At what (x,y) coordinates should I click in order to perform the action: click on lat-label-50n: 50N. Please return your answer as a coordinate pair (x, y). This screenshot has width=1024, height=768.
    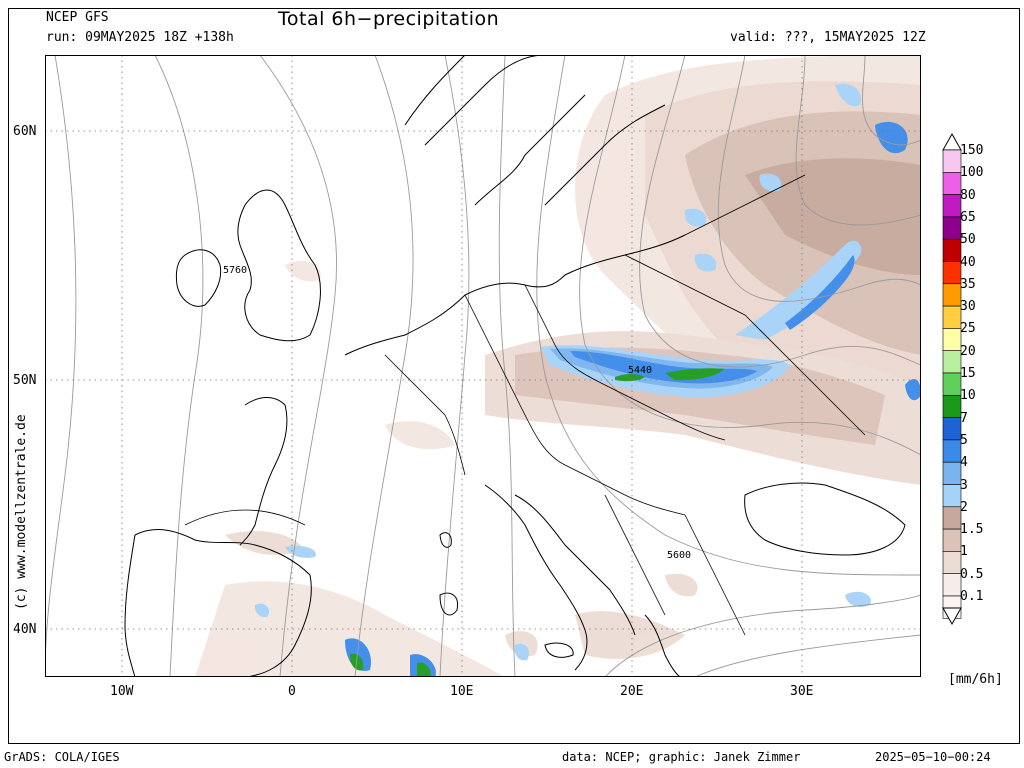
    Looking at the image, I should click on (25, 380).